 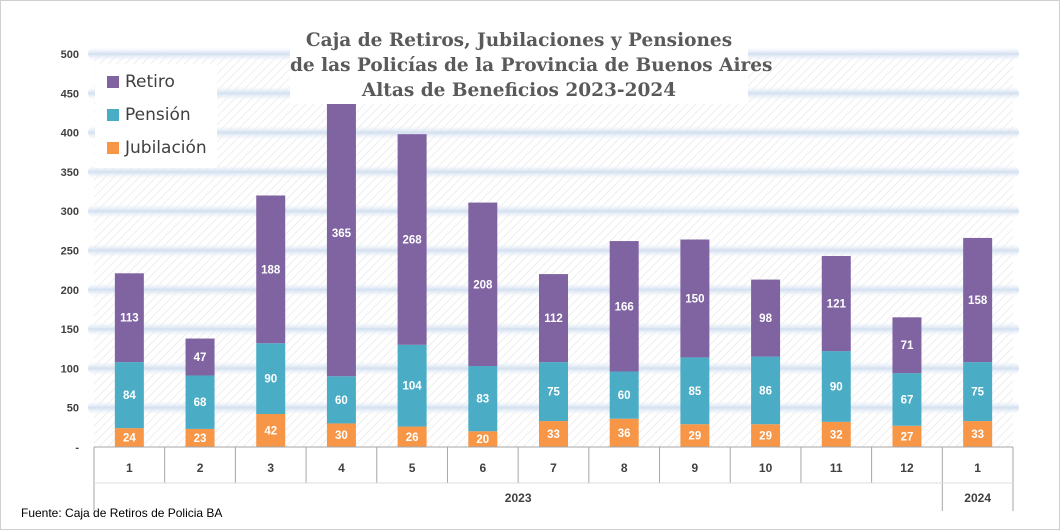 I want to click on data-label-jubilacion: 36, so click(x=624, y=434).